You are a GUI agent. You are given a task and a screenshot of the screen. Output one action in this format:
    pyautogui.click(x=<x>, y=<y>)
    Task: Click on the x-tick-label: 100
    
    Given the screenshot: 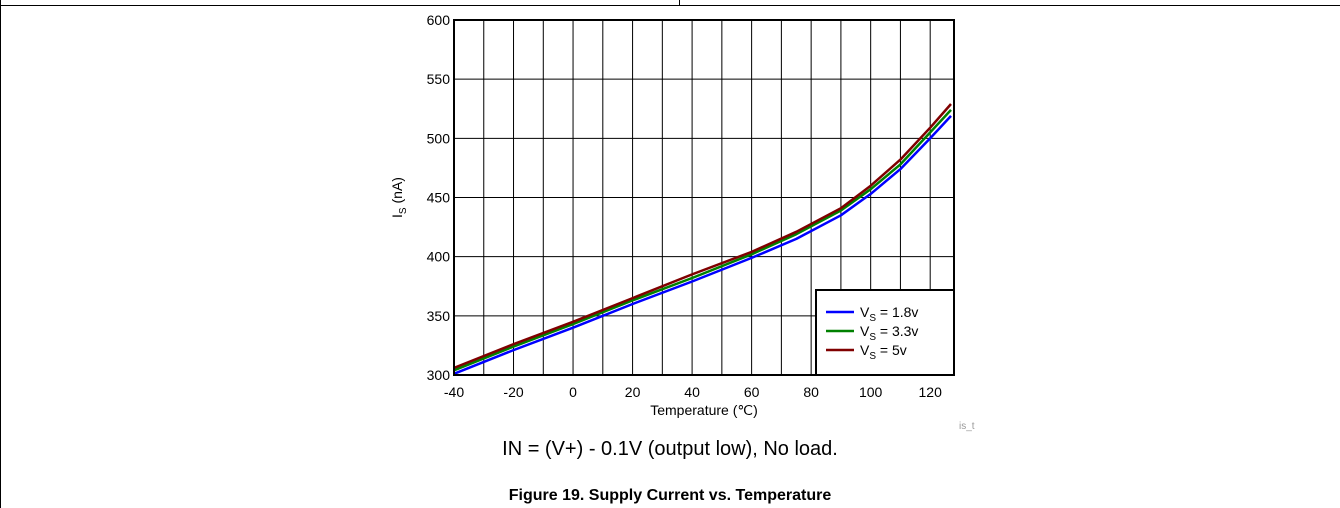 What is the action you would take?
    pyautogui.click(x=871, y=392)
    